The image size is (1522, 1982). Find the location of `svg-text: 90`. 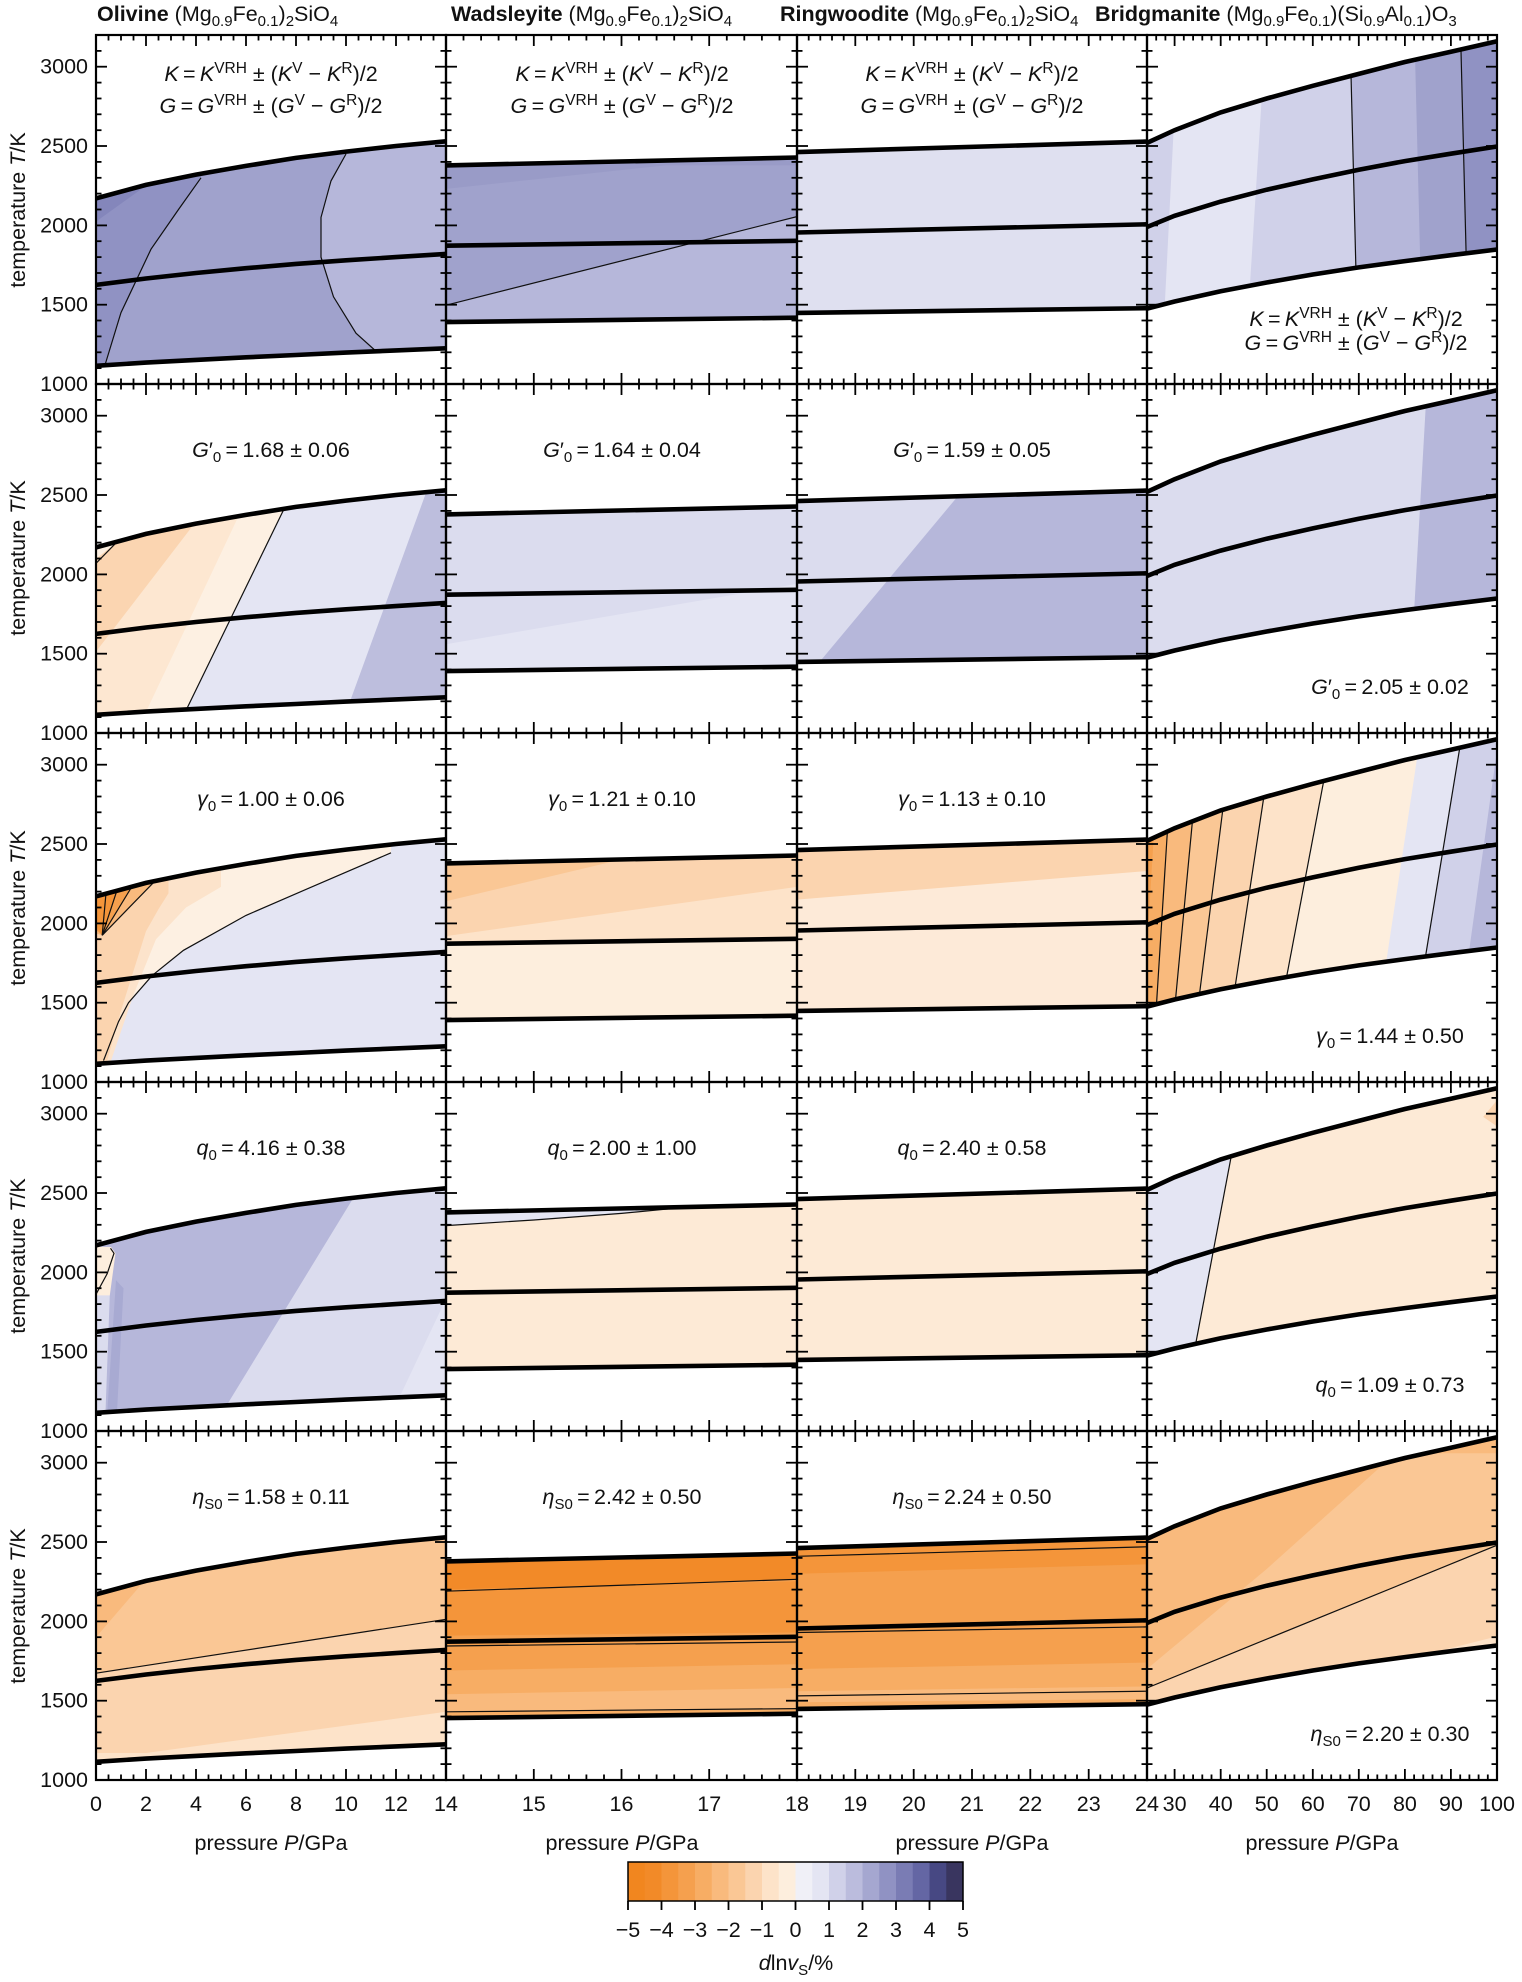

svg-text: 90 is located at coordinates (1451, 1804).